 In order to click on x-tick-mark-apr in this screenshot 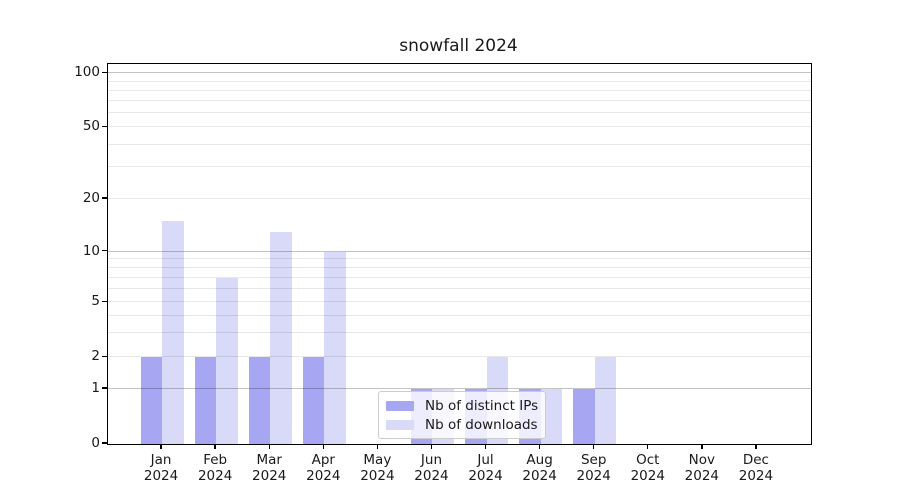, I will do `click(323, 447)`.